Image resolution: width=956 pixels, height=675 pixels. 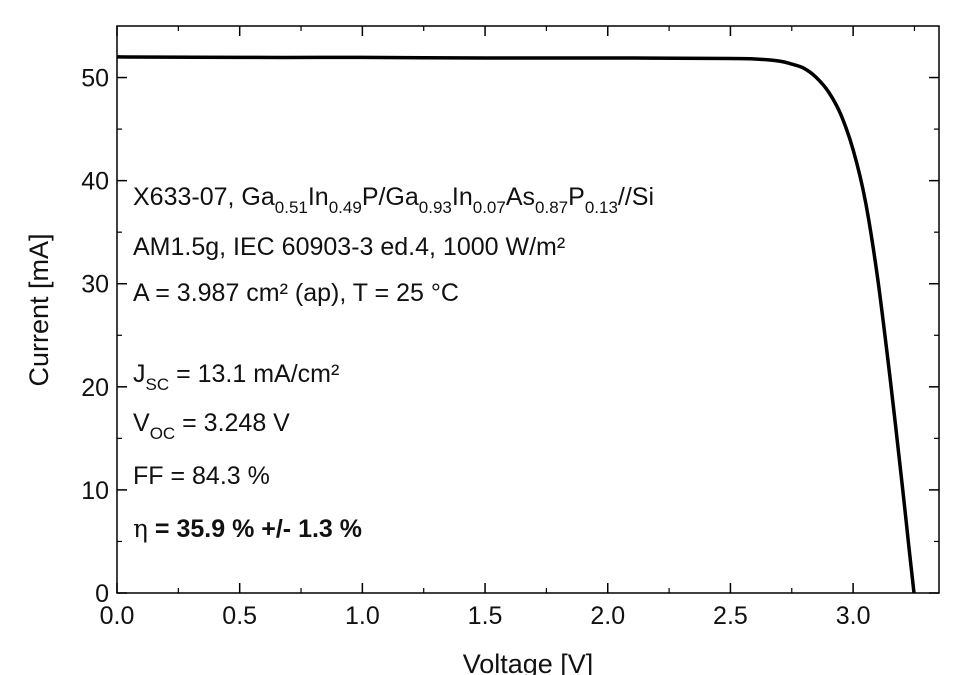 What do you see at coordinates (211, 426) in the screenshot?
I see `annotation-voc: VOC = 3.248 V` at bounding box center [211, 426].